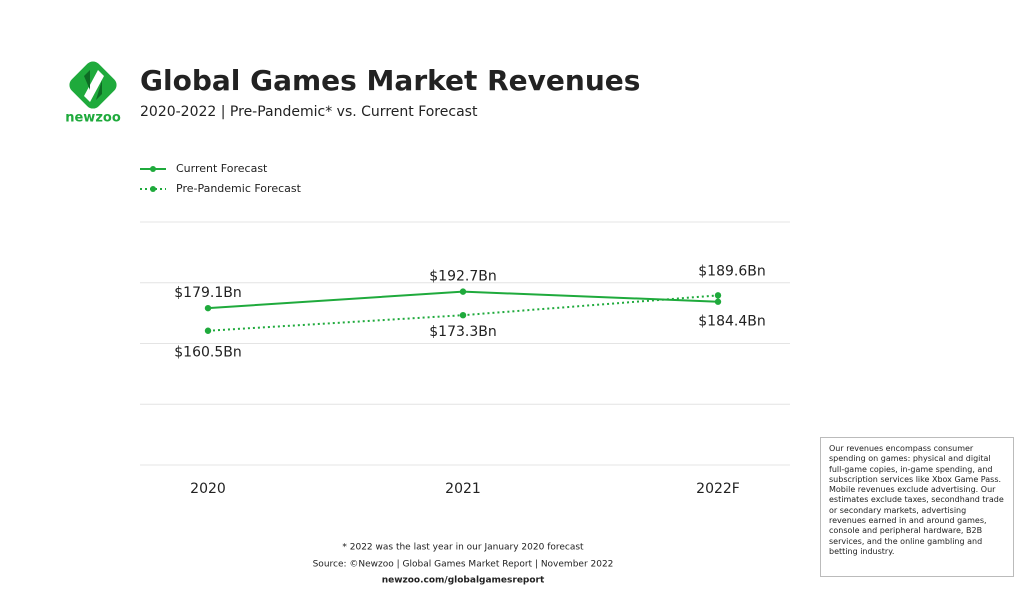  What do you see at coordinates (208, 489) in the screenshot?
I see `x-tick-label: 2020` at bounding box center [208, 489].